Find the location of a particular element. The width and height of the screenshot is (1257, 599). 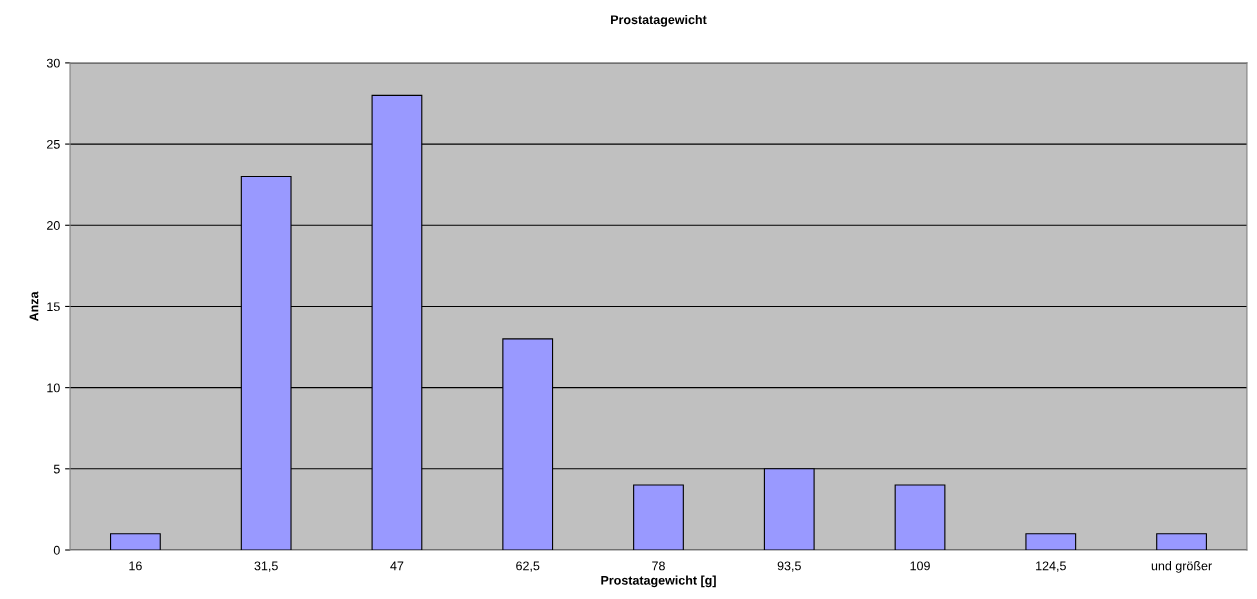

chart-title: Prostatagewicht is located at coordinates (659, 20).